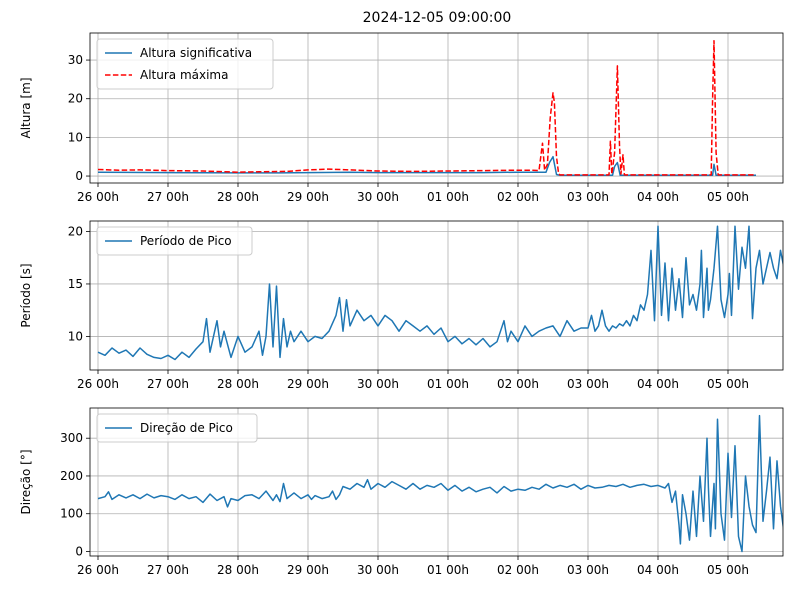 This screenshot has width=790, height=590. What do you see at coordinates (196, 53) in the screenshot?
I see `legend-label: Altura significativa` at bounding box center [196, 53].